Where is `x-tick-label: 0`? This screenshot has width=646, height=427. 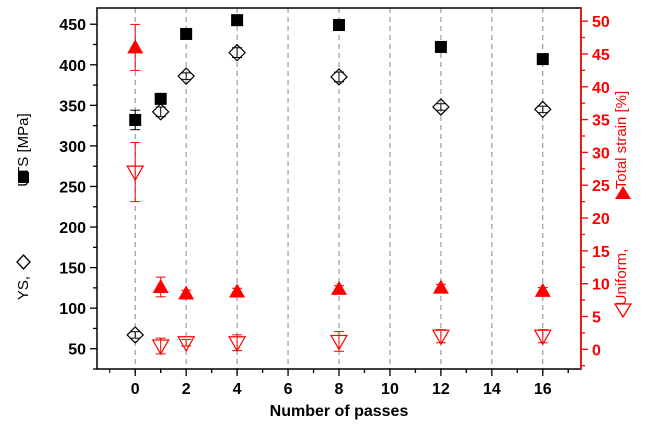
x-tick-label: 0 is located at coordinates (135, 389).